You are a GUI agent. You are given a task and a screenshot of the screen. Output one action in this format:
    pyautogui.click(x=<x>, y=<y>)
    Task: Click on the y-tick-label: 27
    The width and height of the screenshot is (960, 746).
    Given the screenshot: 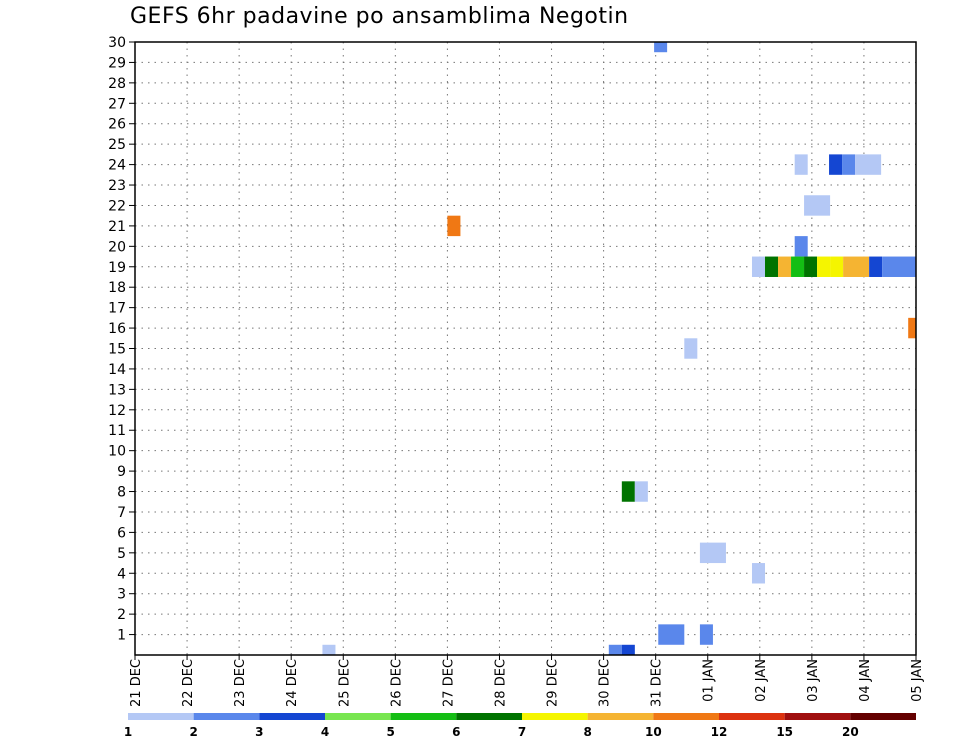 What is the action you would take?
    pyautogui.click(x=117, y=104)
    